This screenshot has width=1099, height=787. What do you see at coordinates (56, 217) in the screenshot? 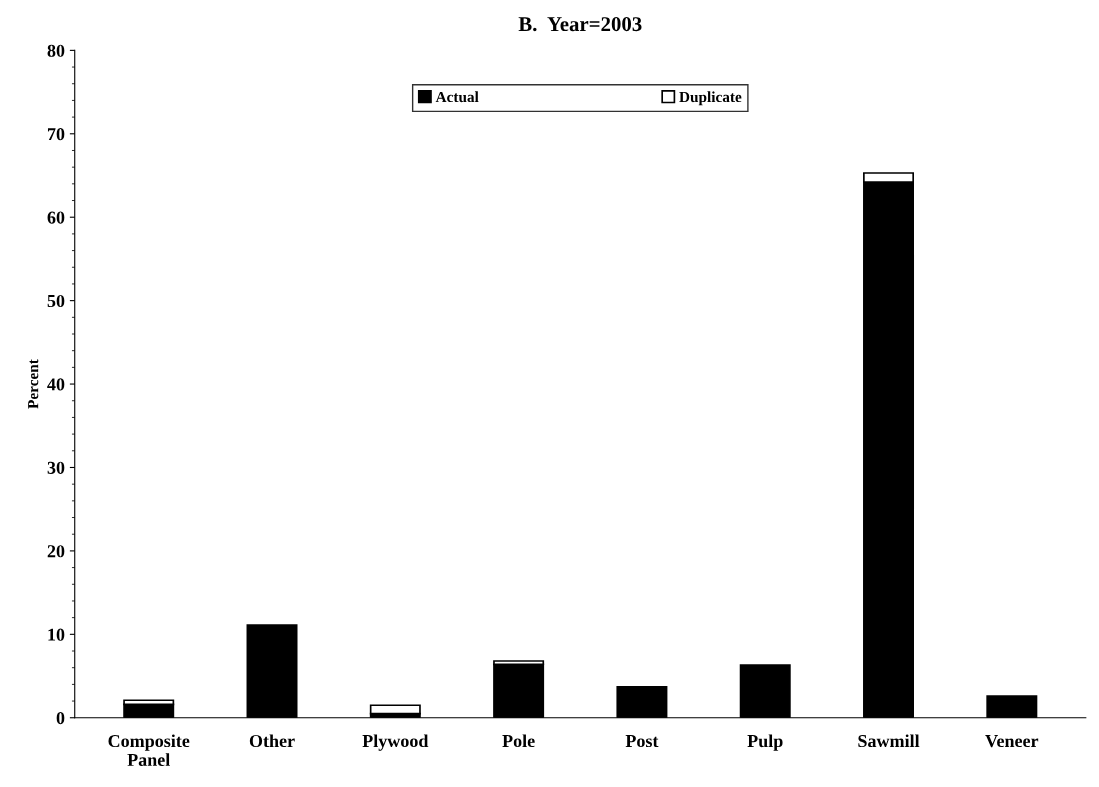
I see `y-tick-label: 60` at bounding box center [56, 217].